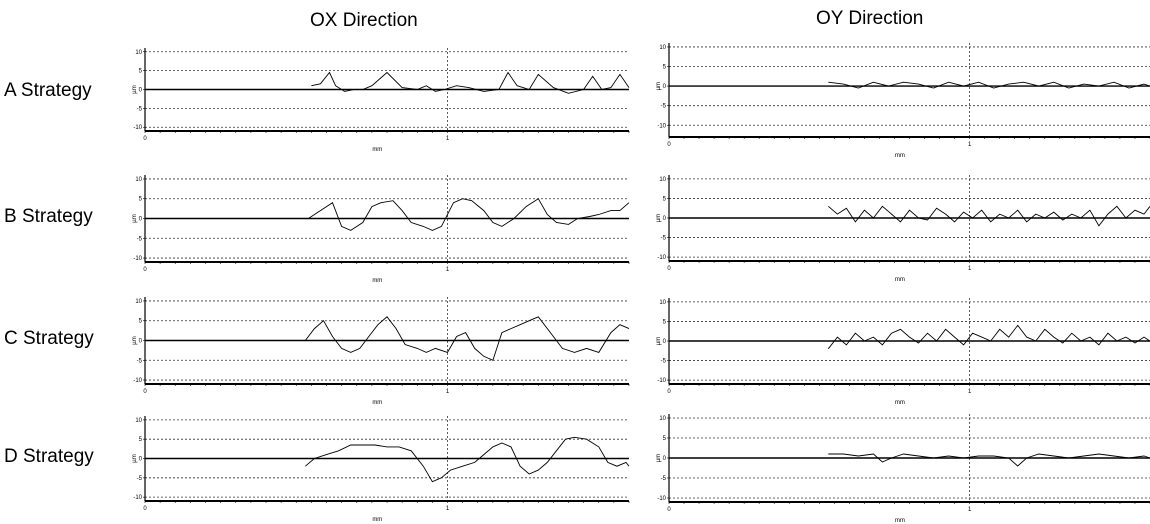 This screenshot has height=524, width=1150. Describe the element at coordinates (49, 456) in the screenshot. I see `row-label-d: D Strategy` at that location.